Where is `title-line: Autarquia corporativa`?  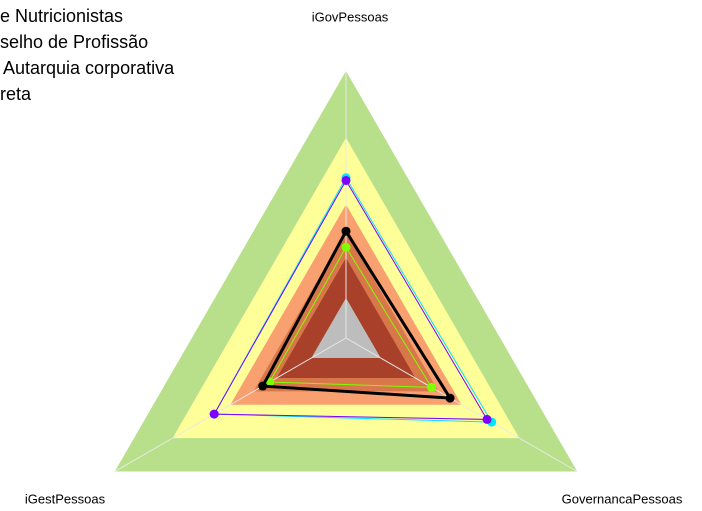
title-line: Autarquia corporativa is located at coordinates (89, 68).